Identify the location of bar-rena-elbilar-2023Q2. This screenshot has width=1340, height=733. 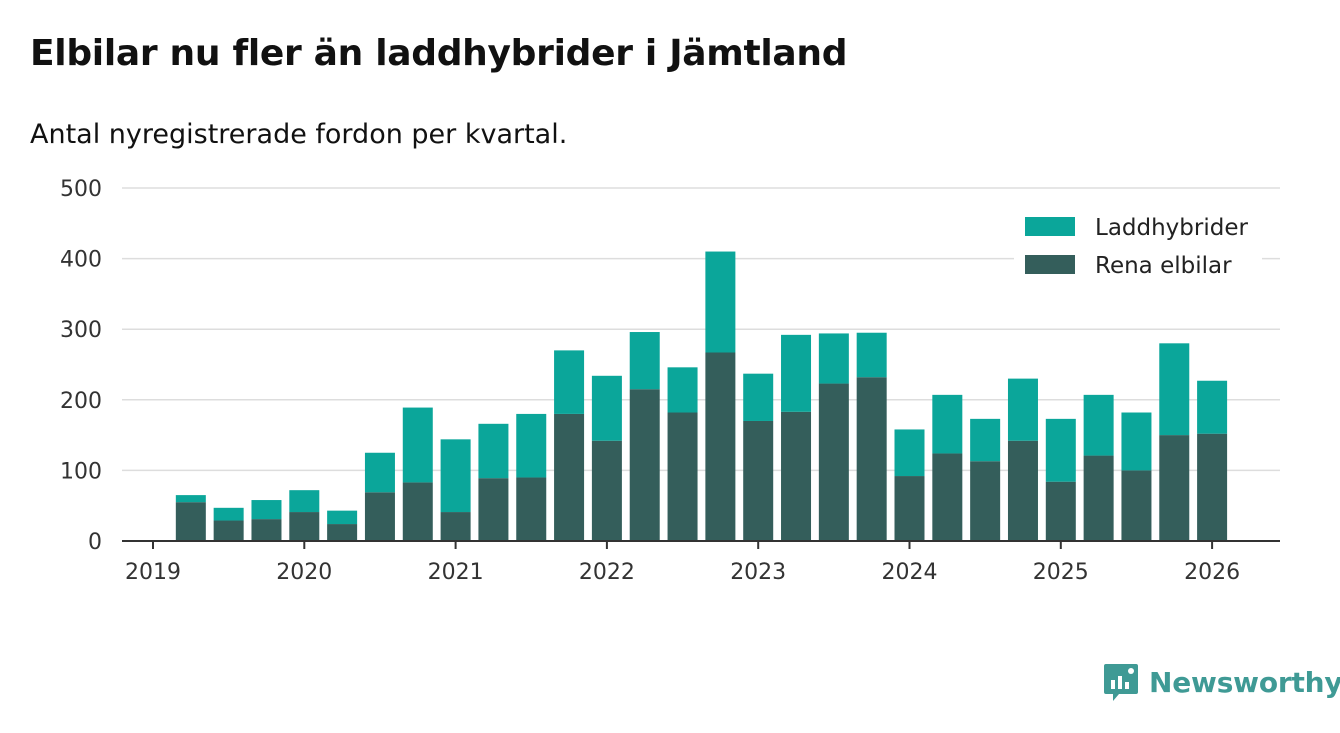
(796, 476).